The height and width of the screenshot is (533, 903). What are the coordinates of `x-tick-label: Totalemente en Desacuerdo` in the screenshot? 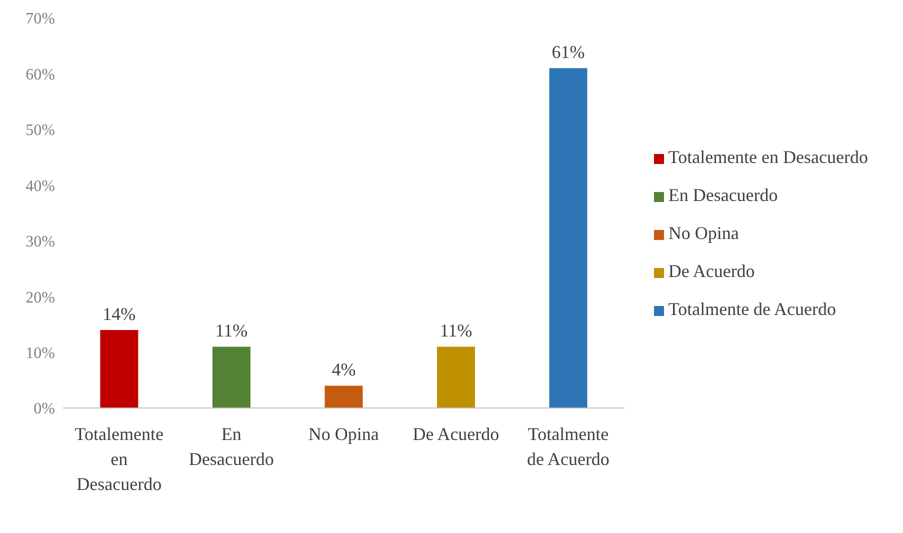 It's located at (119, 459).